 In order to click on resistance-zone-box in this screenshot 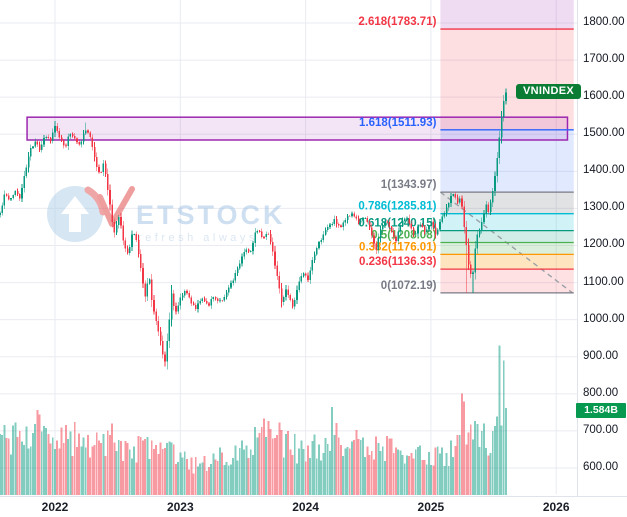, I will do `click(297, 128)`.